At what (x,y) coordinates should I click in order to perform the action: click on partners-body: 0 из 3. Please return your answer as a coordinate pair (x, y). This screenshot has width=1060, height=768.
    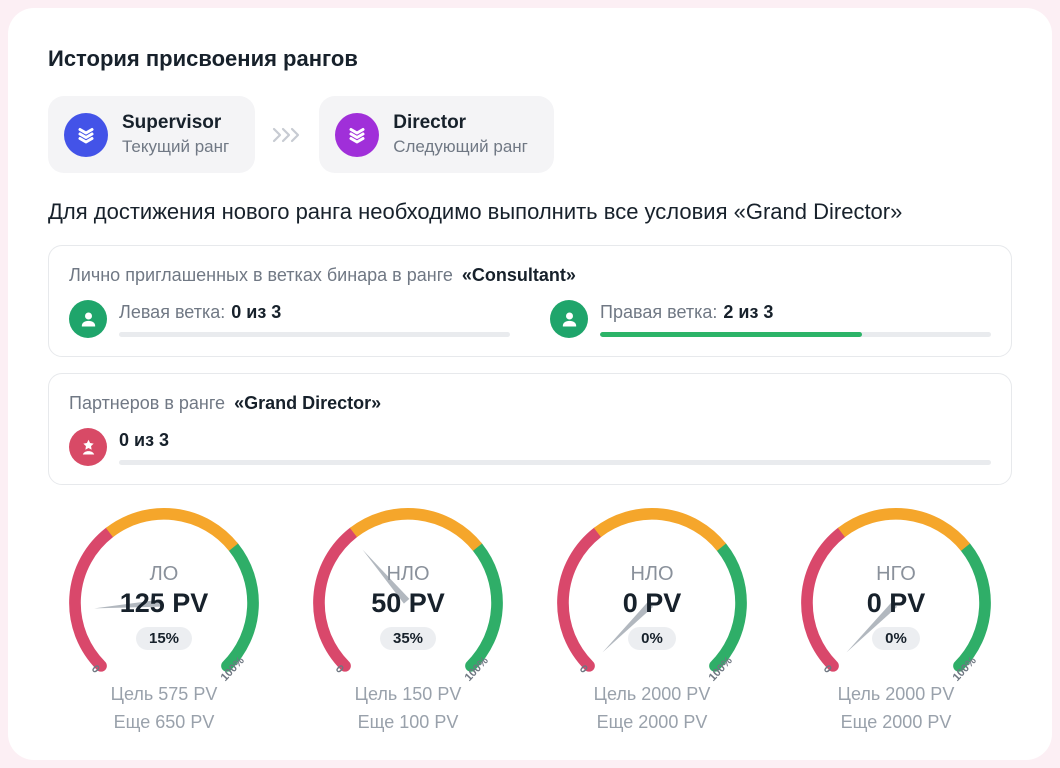
    Looking at the image, I should click on (555, 447).